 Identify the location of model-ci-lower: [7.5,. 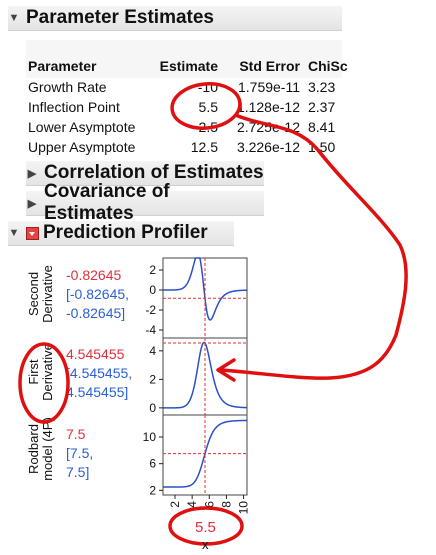
(80, 453).